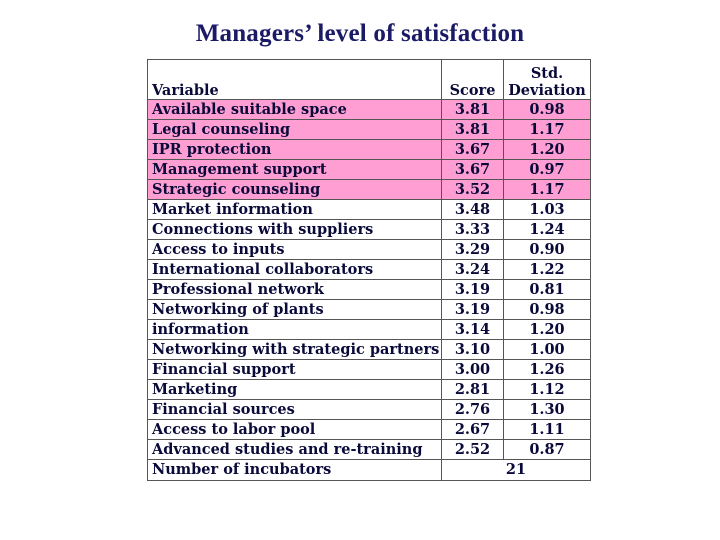 The width and height of the screenshot is (720, 540). Describe the element at coordinates (547, 429) in the screenshot. I see `cell-std-deviation: 1.11` at that location.